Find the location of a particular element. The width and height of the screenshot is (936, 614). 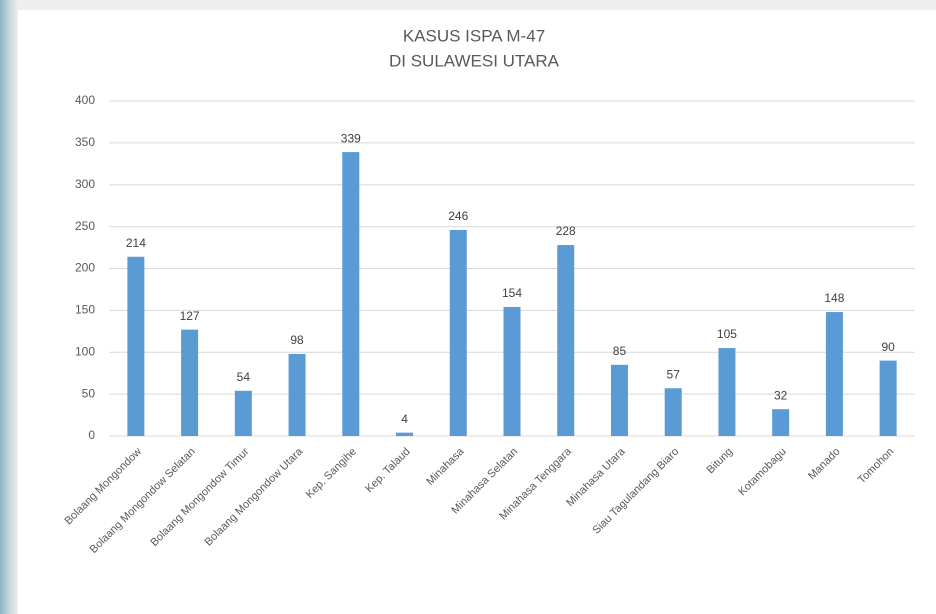

data-label: 154 is located at coordinates (512, 293).